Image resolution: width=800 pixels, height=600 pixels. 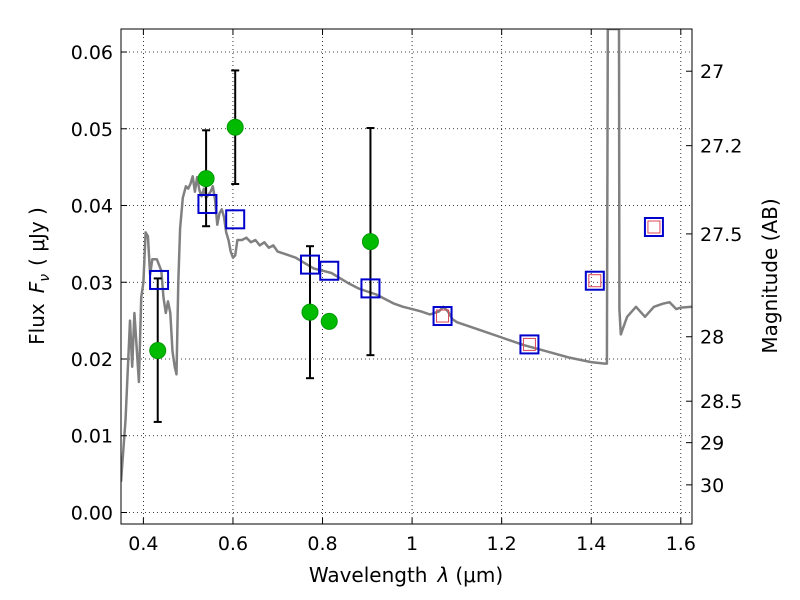 I want to click on right-tick-label: 27, so click(x=712, y=72).